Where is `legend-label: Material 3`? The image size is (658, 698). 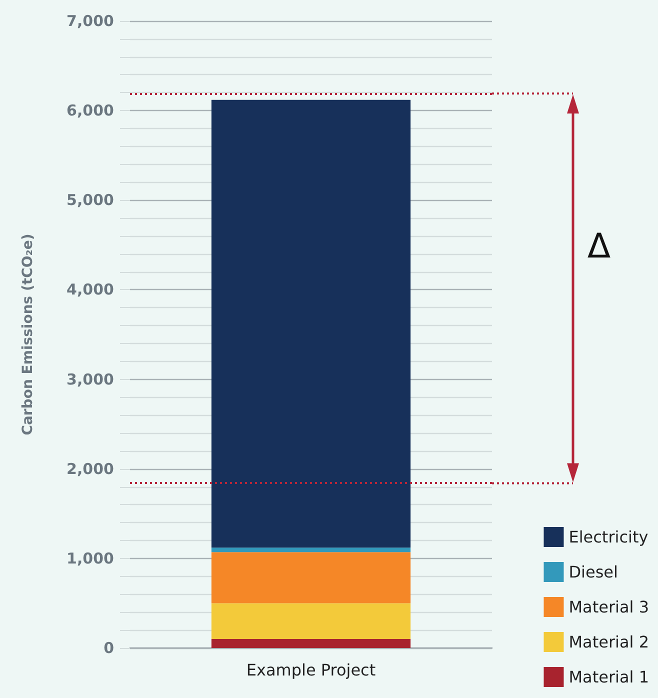
legend-label: Material 3 is located at coordinates (608, 607).